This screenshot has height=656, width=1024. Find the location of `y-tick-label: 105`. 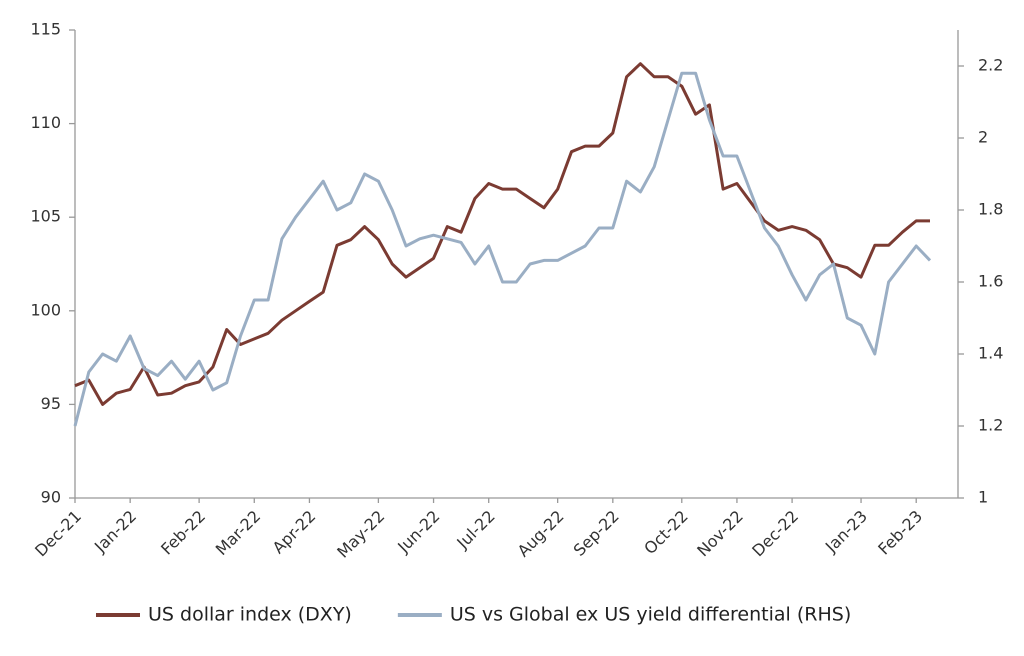

y-tick-label: 105 is located at coordinates (45, 216).